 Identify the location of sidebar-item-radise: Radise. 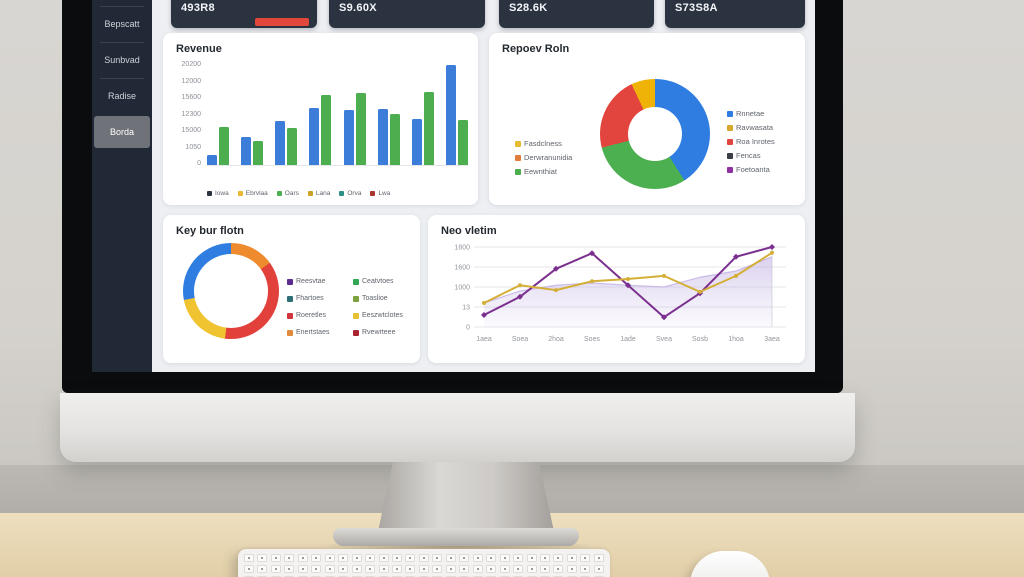
(122, 96).